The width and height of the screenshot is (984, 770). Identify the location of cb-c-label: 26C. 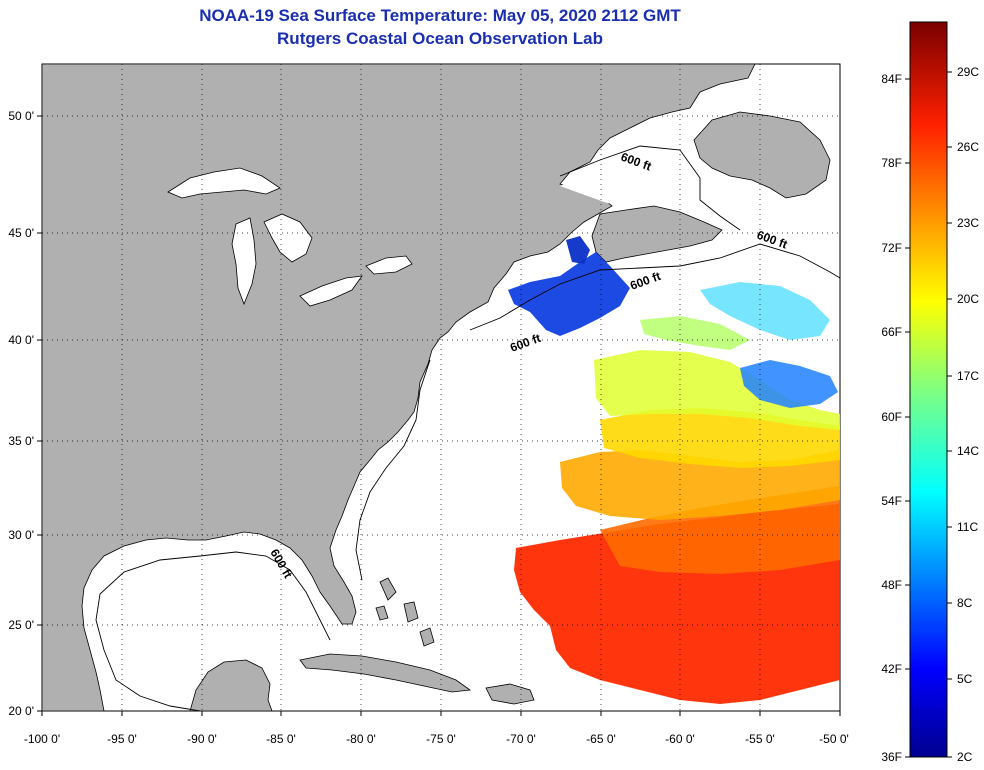
(968, 147).